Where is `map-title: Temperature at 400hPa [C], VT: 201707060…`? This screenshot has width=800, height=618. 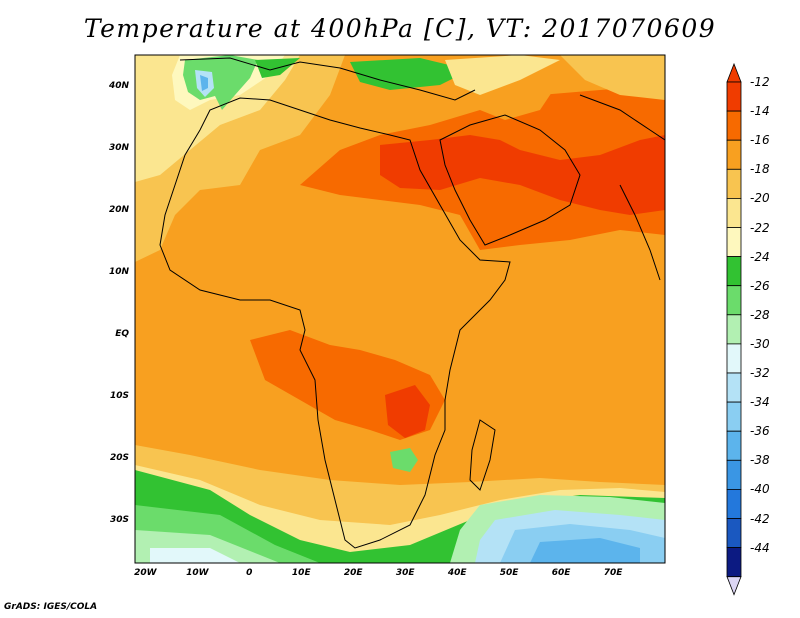
map-title: Temperature at 400hPa [C], VT: 201707060… is located at coordinates (400, 28).